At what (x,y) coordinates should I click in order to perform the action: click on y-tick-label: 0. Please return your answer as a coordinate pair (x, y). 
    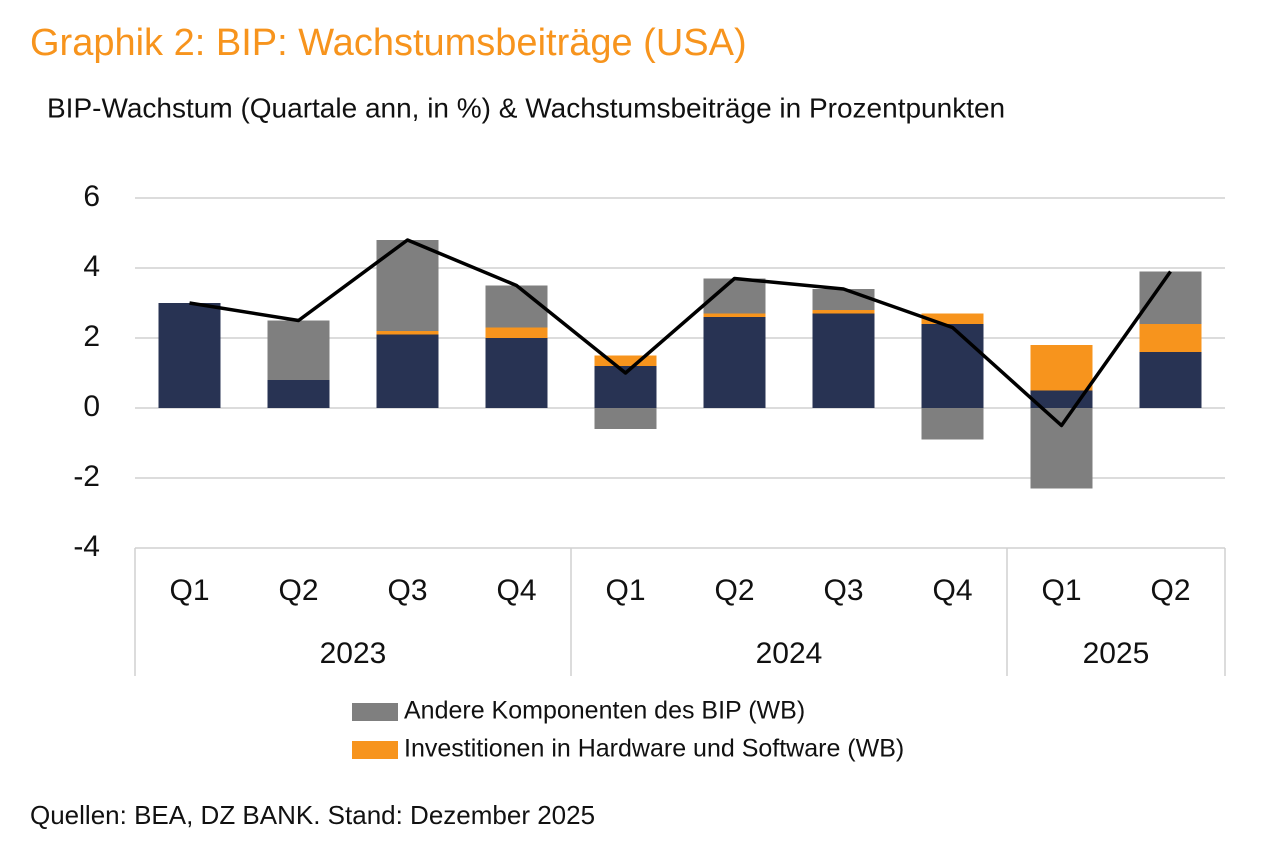
    Looking at the image, I should click on (91, 406).